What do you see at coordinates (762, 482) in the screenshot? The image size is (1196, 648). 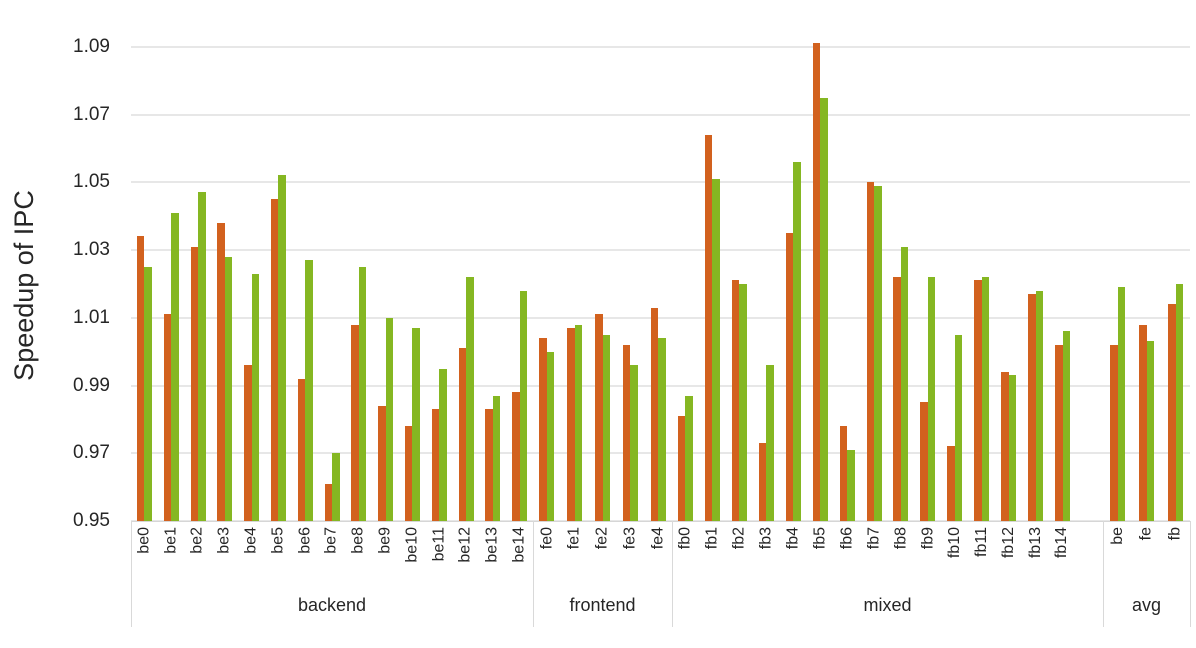 I see `bar-orange-fb3` at bounding box center [762, 482].